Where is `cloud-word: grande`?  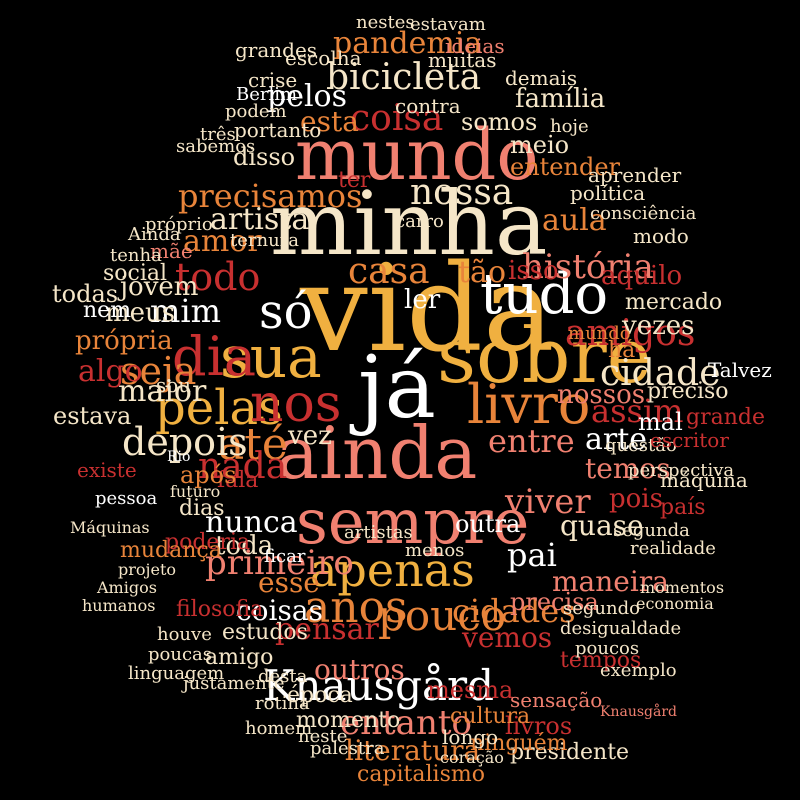 cloud-word: grande is located at coordinates (725, 417).